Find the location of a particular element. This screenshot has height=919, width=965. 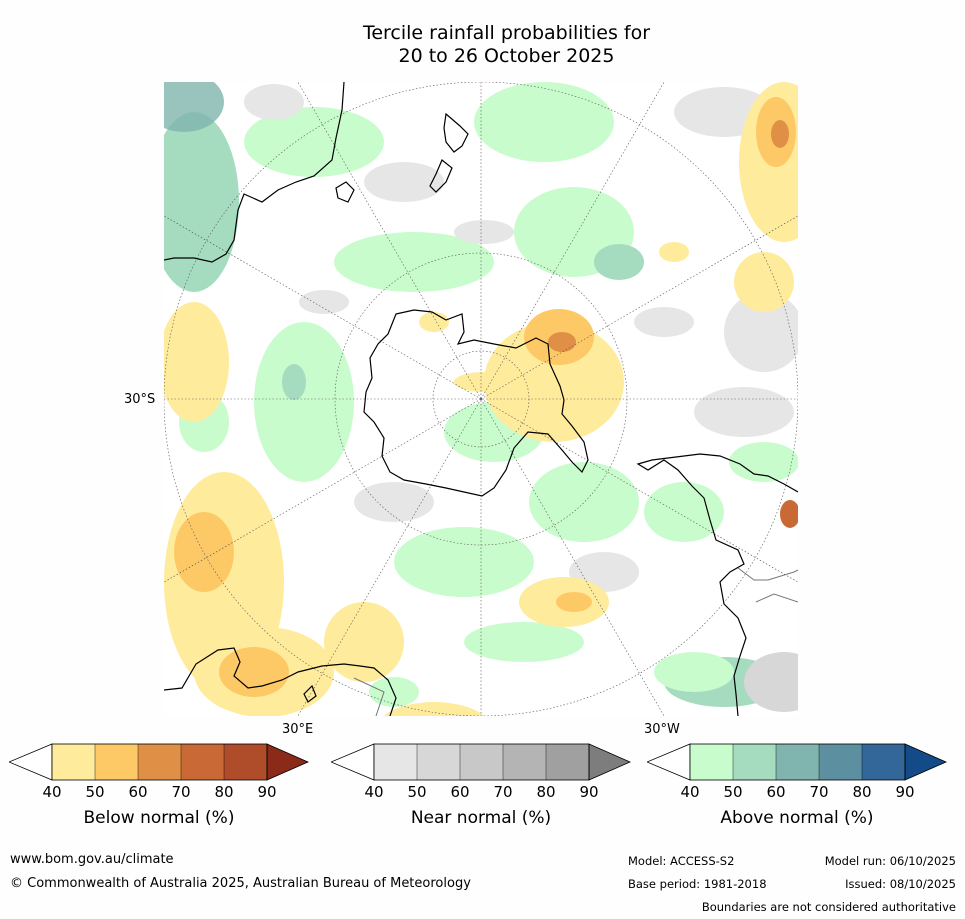

below-tick-50: 50 is located at coordinates (95, 792).